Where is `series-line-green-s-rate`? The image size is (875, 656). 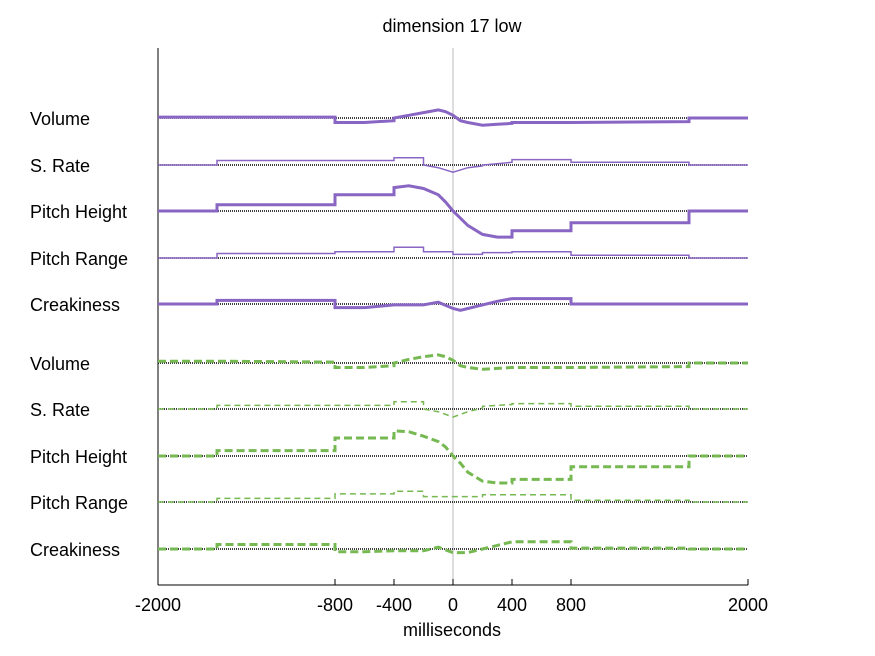
series-line-green-s-rate is located at coordinates (453, 409).